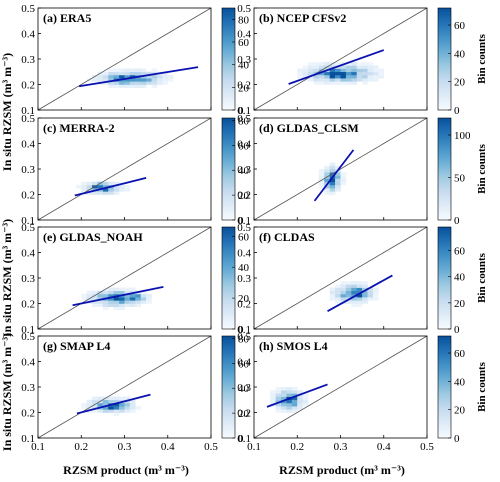  What do you see at coordinates (211, 447) in the screenshot?
I see `x-tick-label: 0.5` at bounding box center [211, 447].